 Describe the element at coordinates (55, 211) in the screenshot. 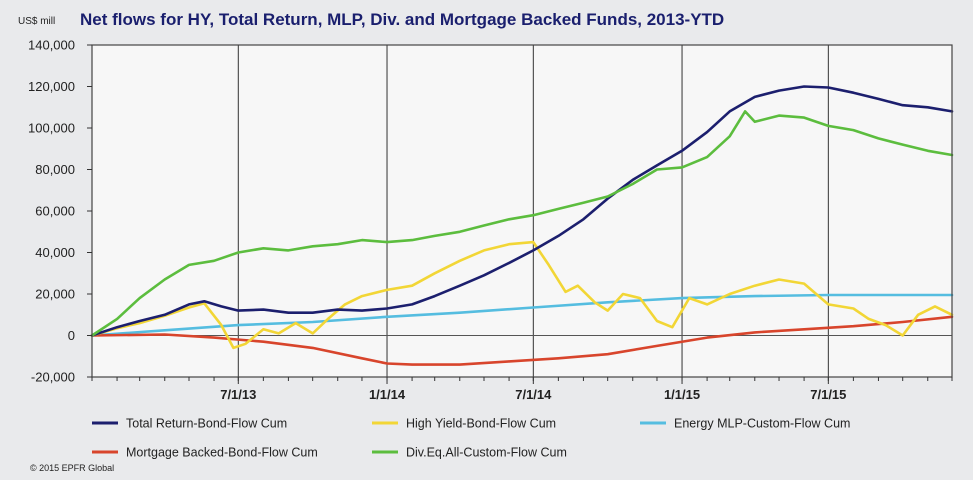

I see `y-tick-label: 60,000` at that location.